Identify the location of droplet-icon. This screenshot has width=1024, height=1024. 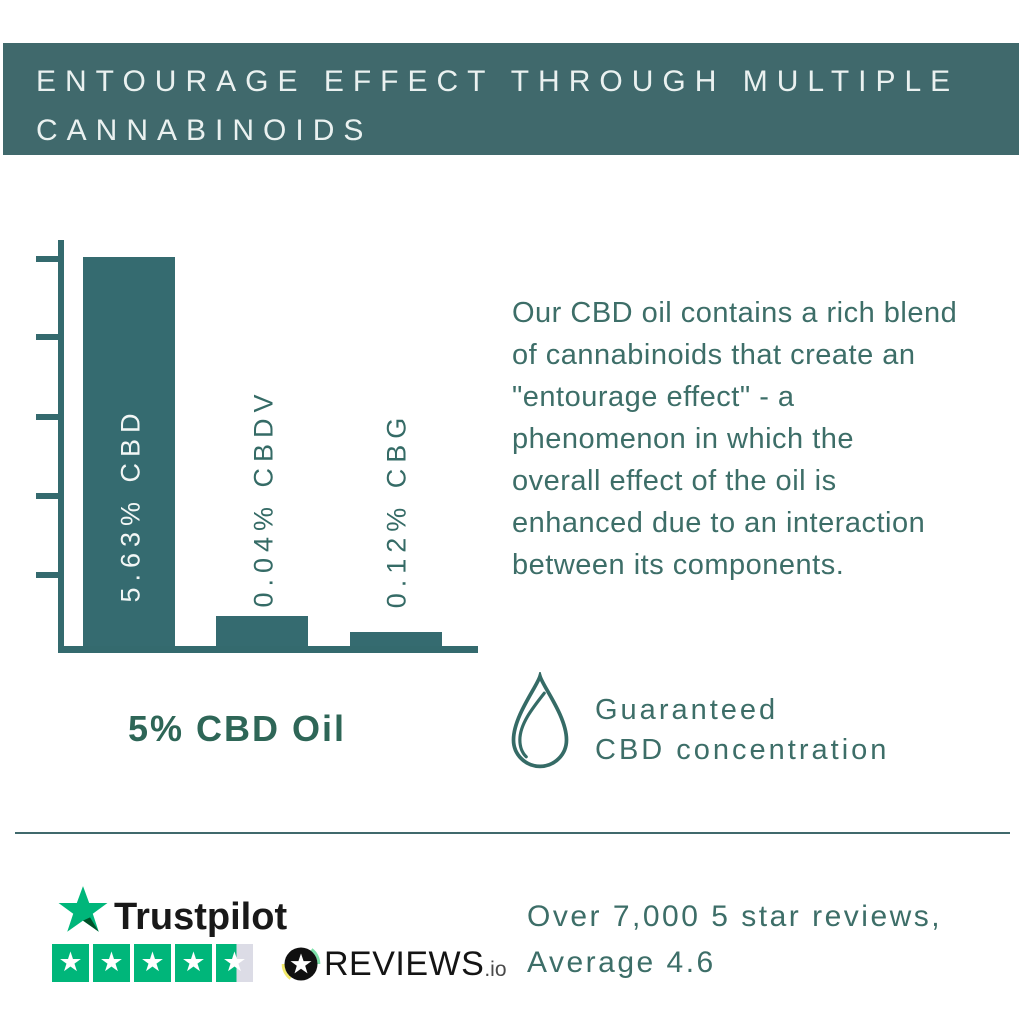
(540, 720).